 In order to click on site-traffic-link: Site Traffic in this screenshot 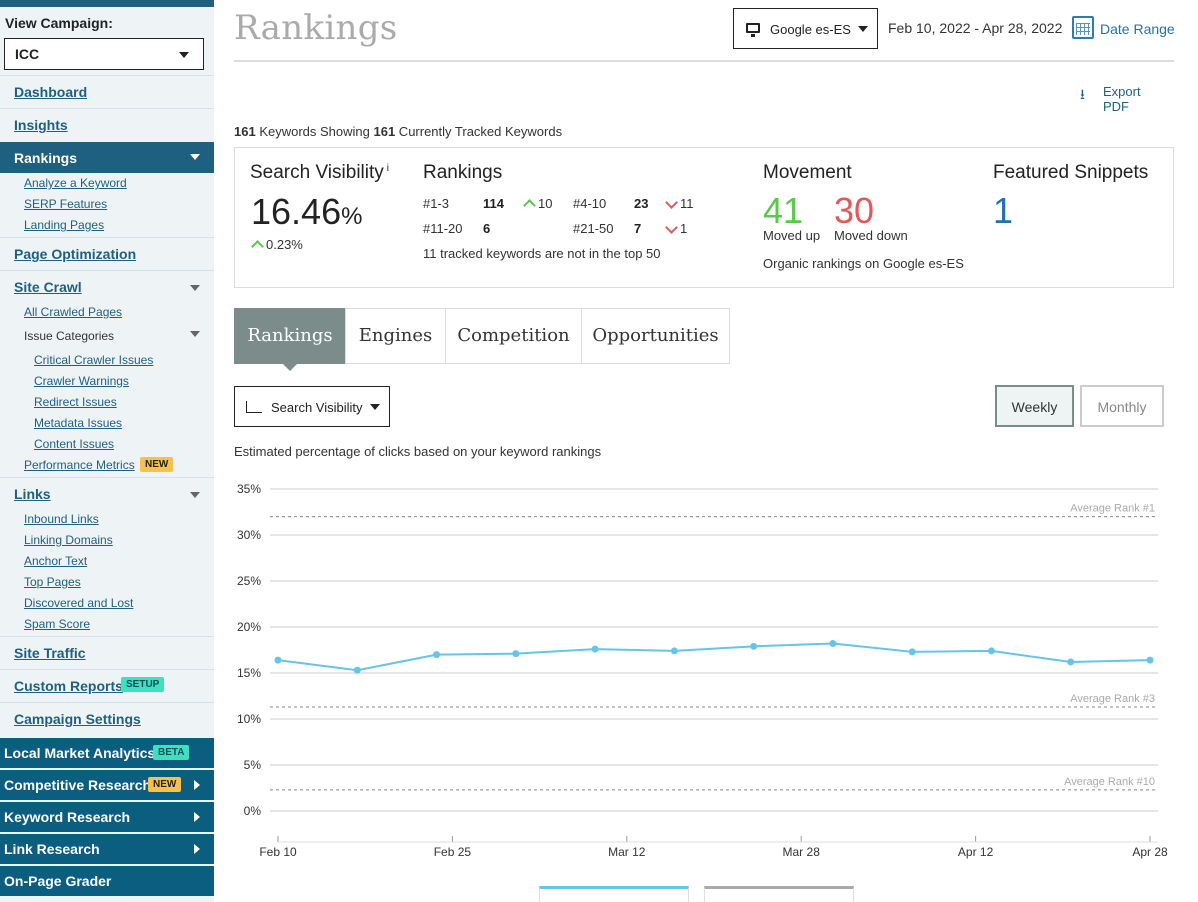, I will do `click(50, 653)`.